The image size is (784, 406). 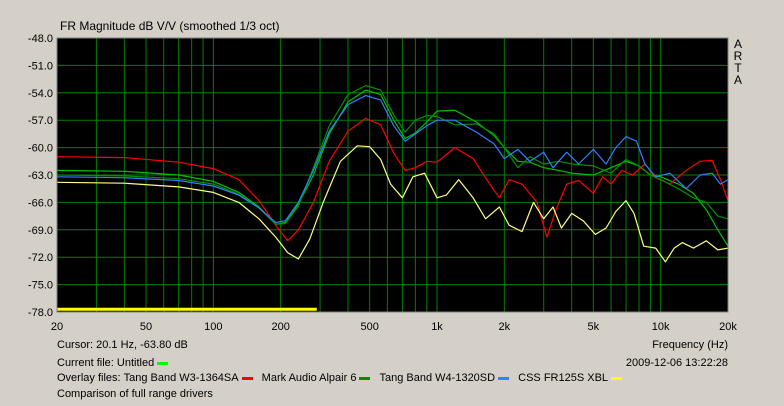 What do you see at coordinates (394, 327) in the screenshot?
I see `x-axis-ticks: 20 50 100 200 500 1k 2k 5k 10k 20k` at bounding box center [394, 327].